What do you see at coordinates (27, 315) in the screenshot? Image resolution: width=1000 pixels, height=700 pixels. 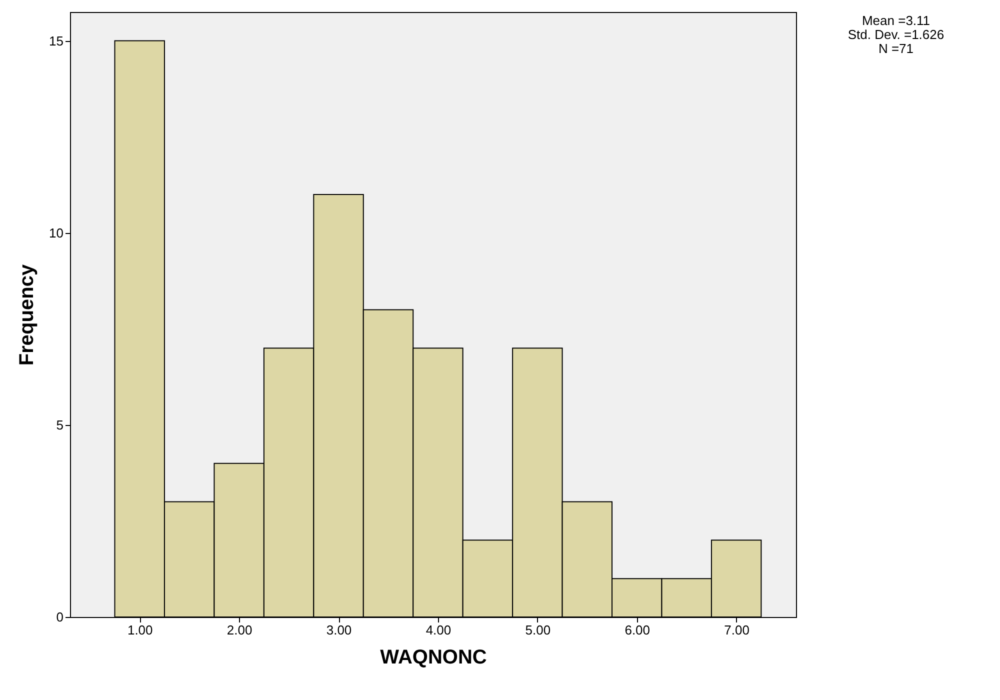 I see `y-axis-title: Frequency` at bounding box center [27, 315].